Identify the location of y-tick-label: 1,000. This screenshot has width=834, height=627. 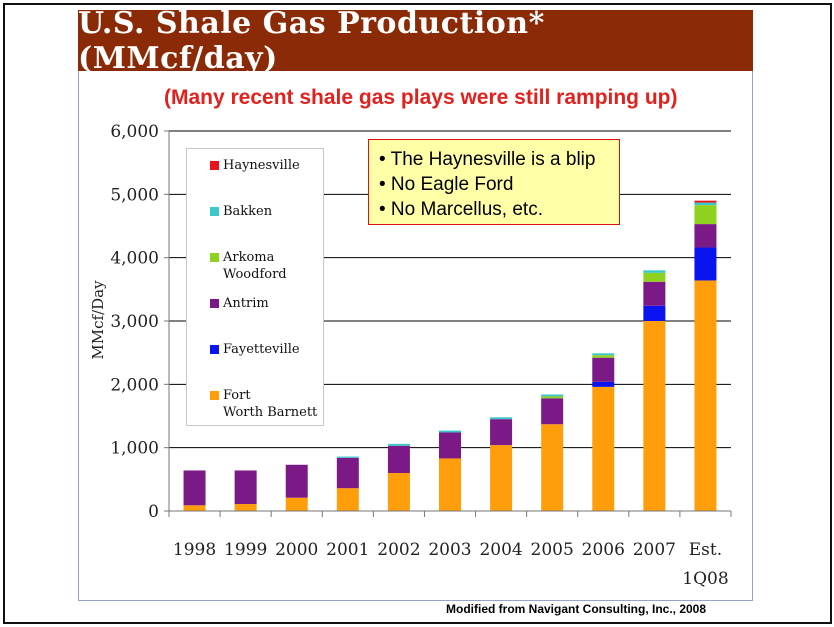
(134, 449).